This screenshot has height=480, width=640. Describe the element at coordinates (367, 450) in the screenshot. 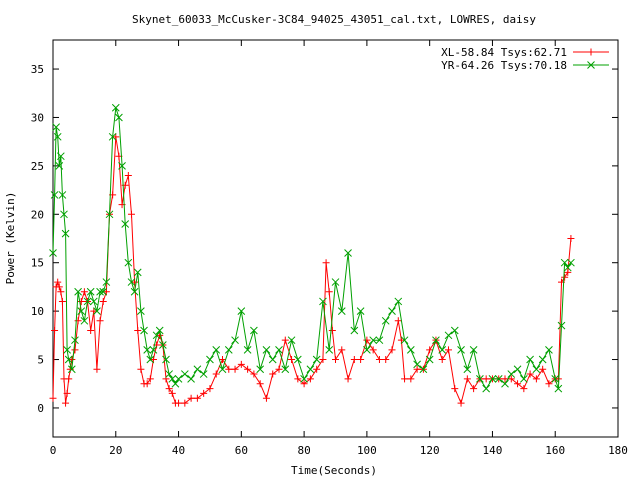

I see `x-tick-label: 100` at that location.